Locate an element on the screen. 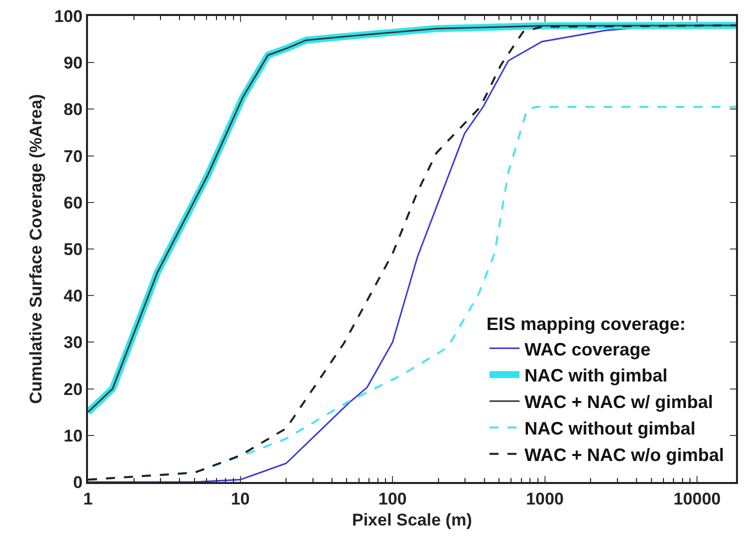 Image resolution: width=746 pixels, height=540 pixels. y-tick-label: 50 is located at coordinates (73, 249).